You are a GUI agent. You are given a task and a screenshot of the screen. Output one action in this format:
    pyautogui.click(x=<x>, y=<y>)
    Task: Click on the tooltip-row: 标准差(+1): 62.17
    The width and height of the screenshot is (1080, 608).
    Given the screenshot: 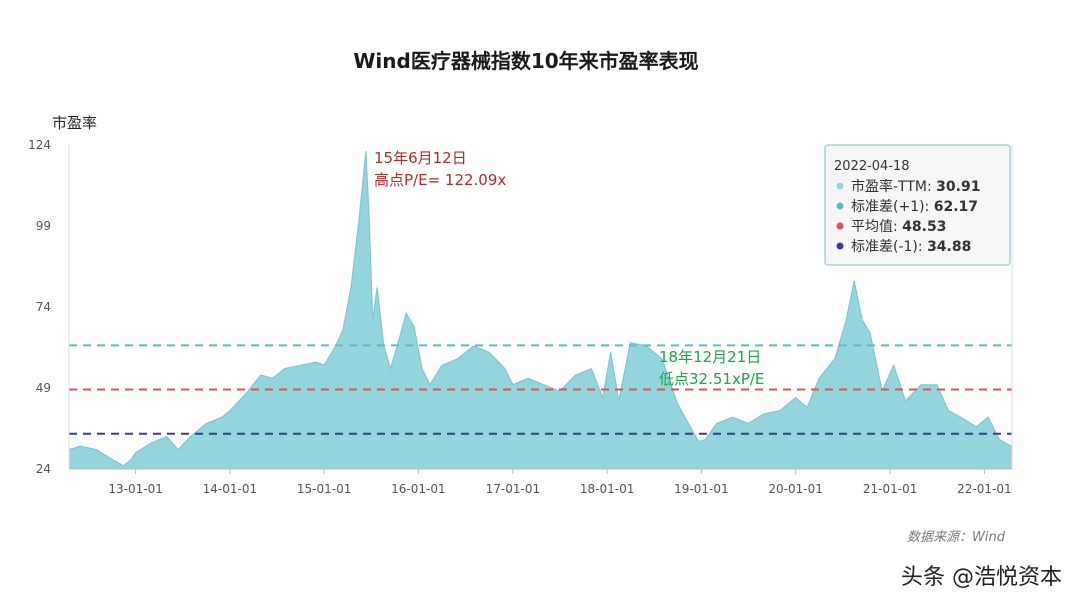 What is the action you would take?
    pyautogui.click(x=914, y=207)
    